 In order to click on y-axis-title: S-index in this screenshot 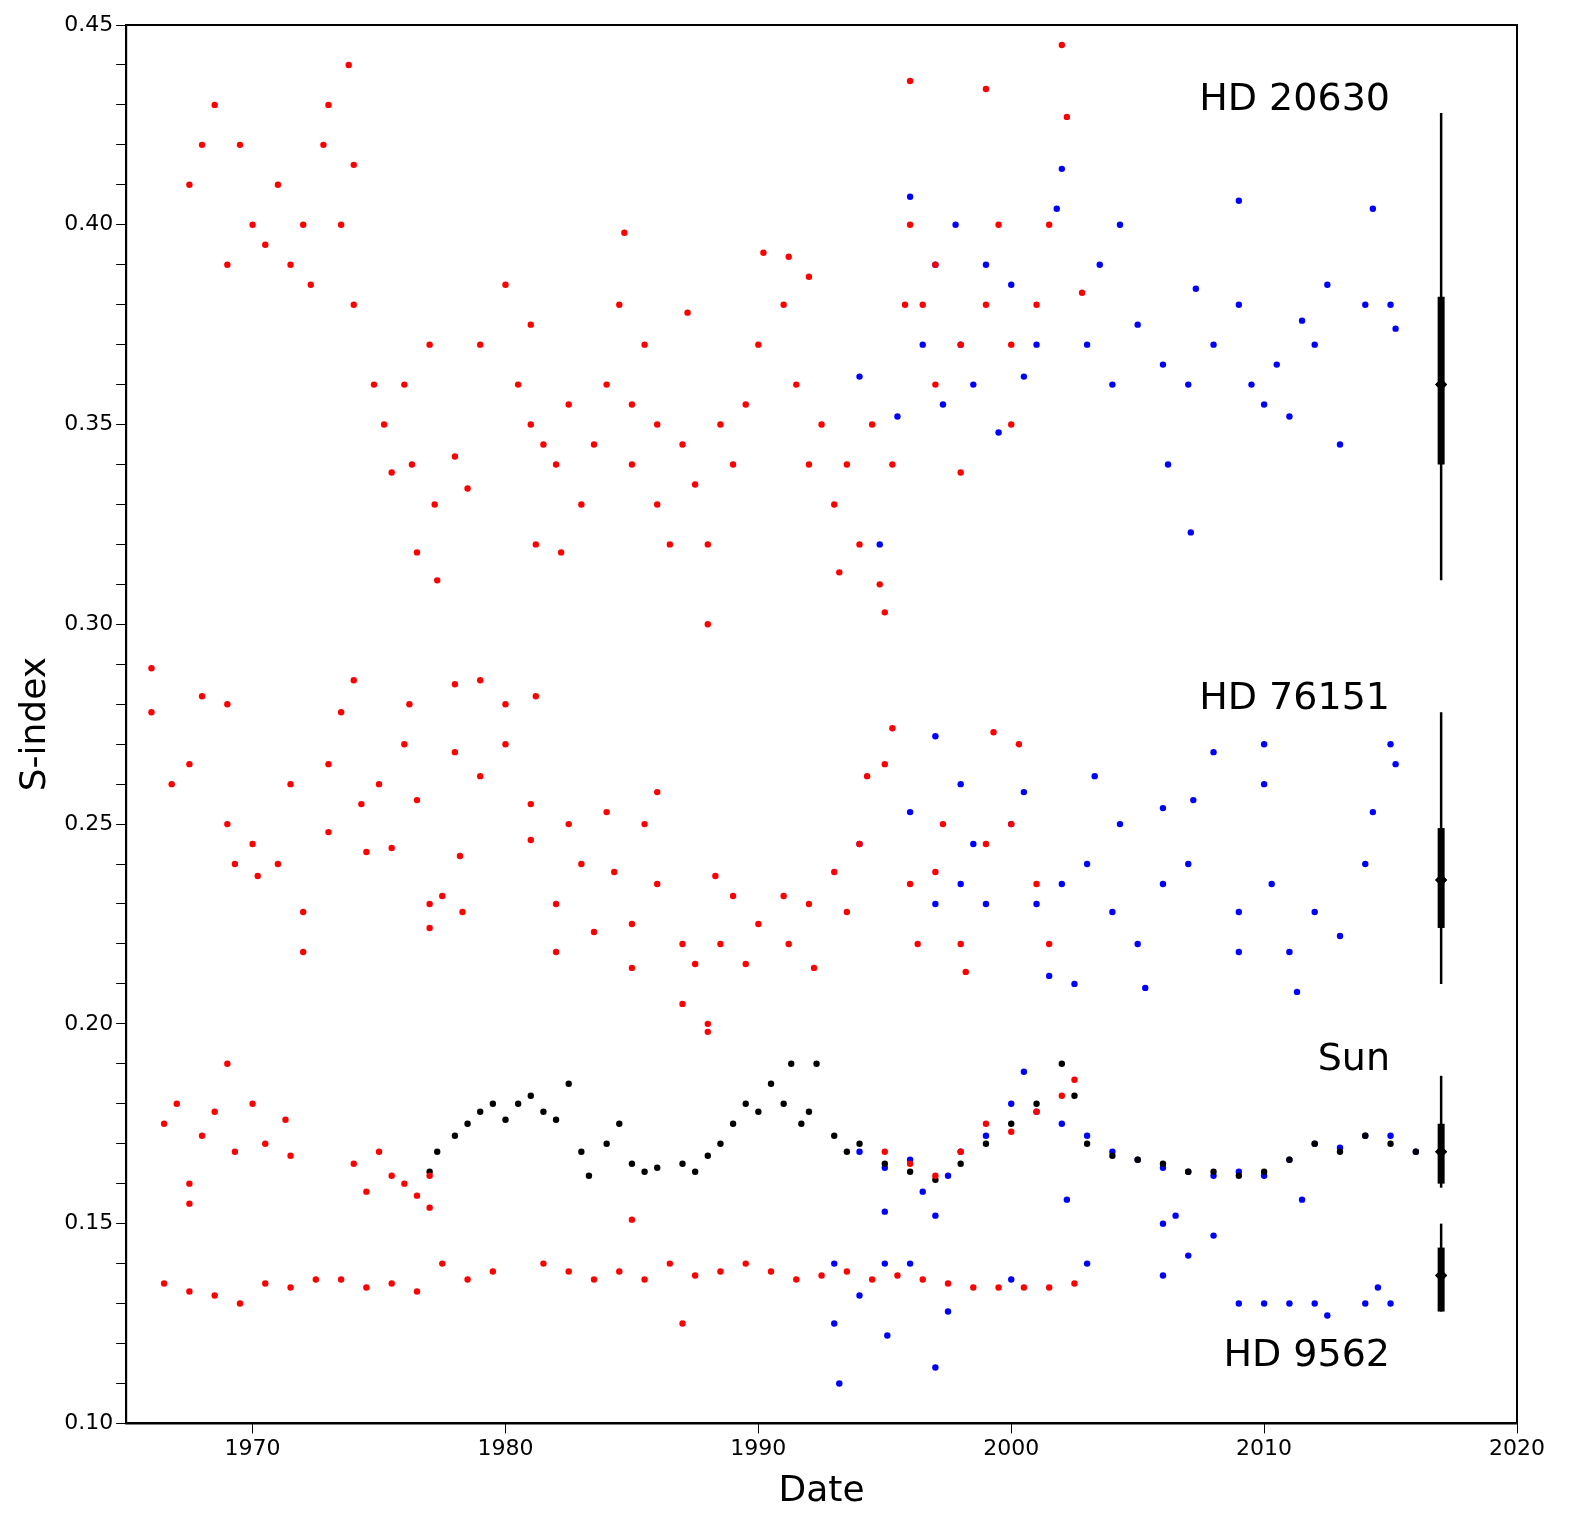, I will do `click(32, 724)`.